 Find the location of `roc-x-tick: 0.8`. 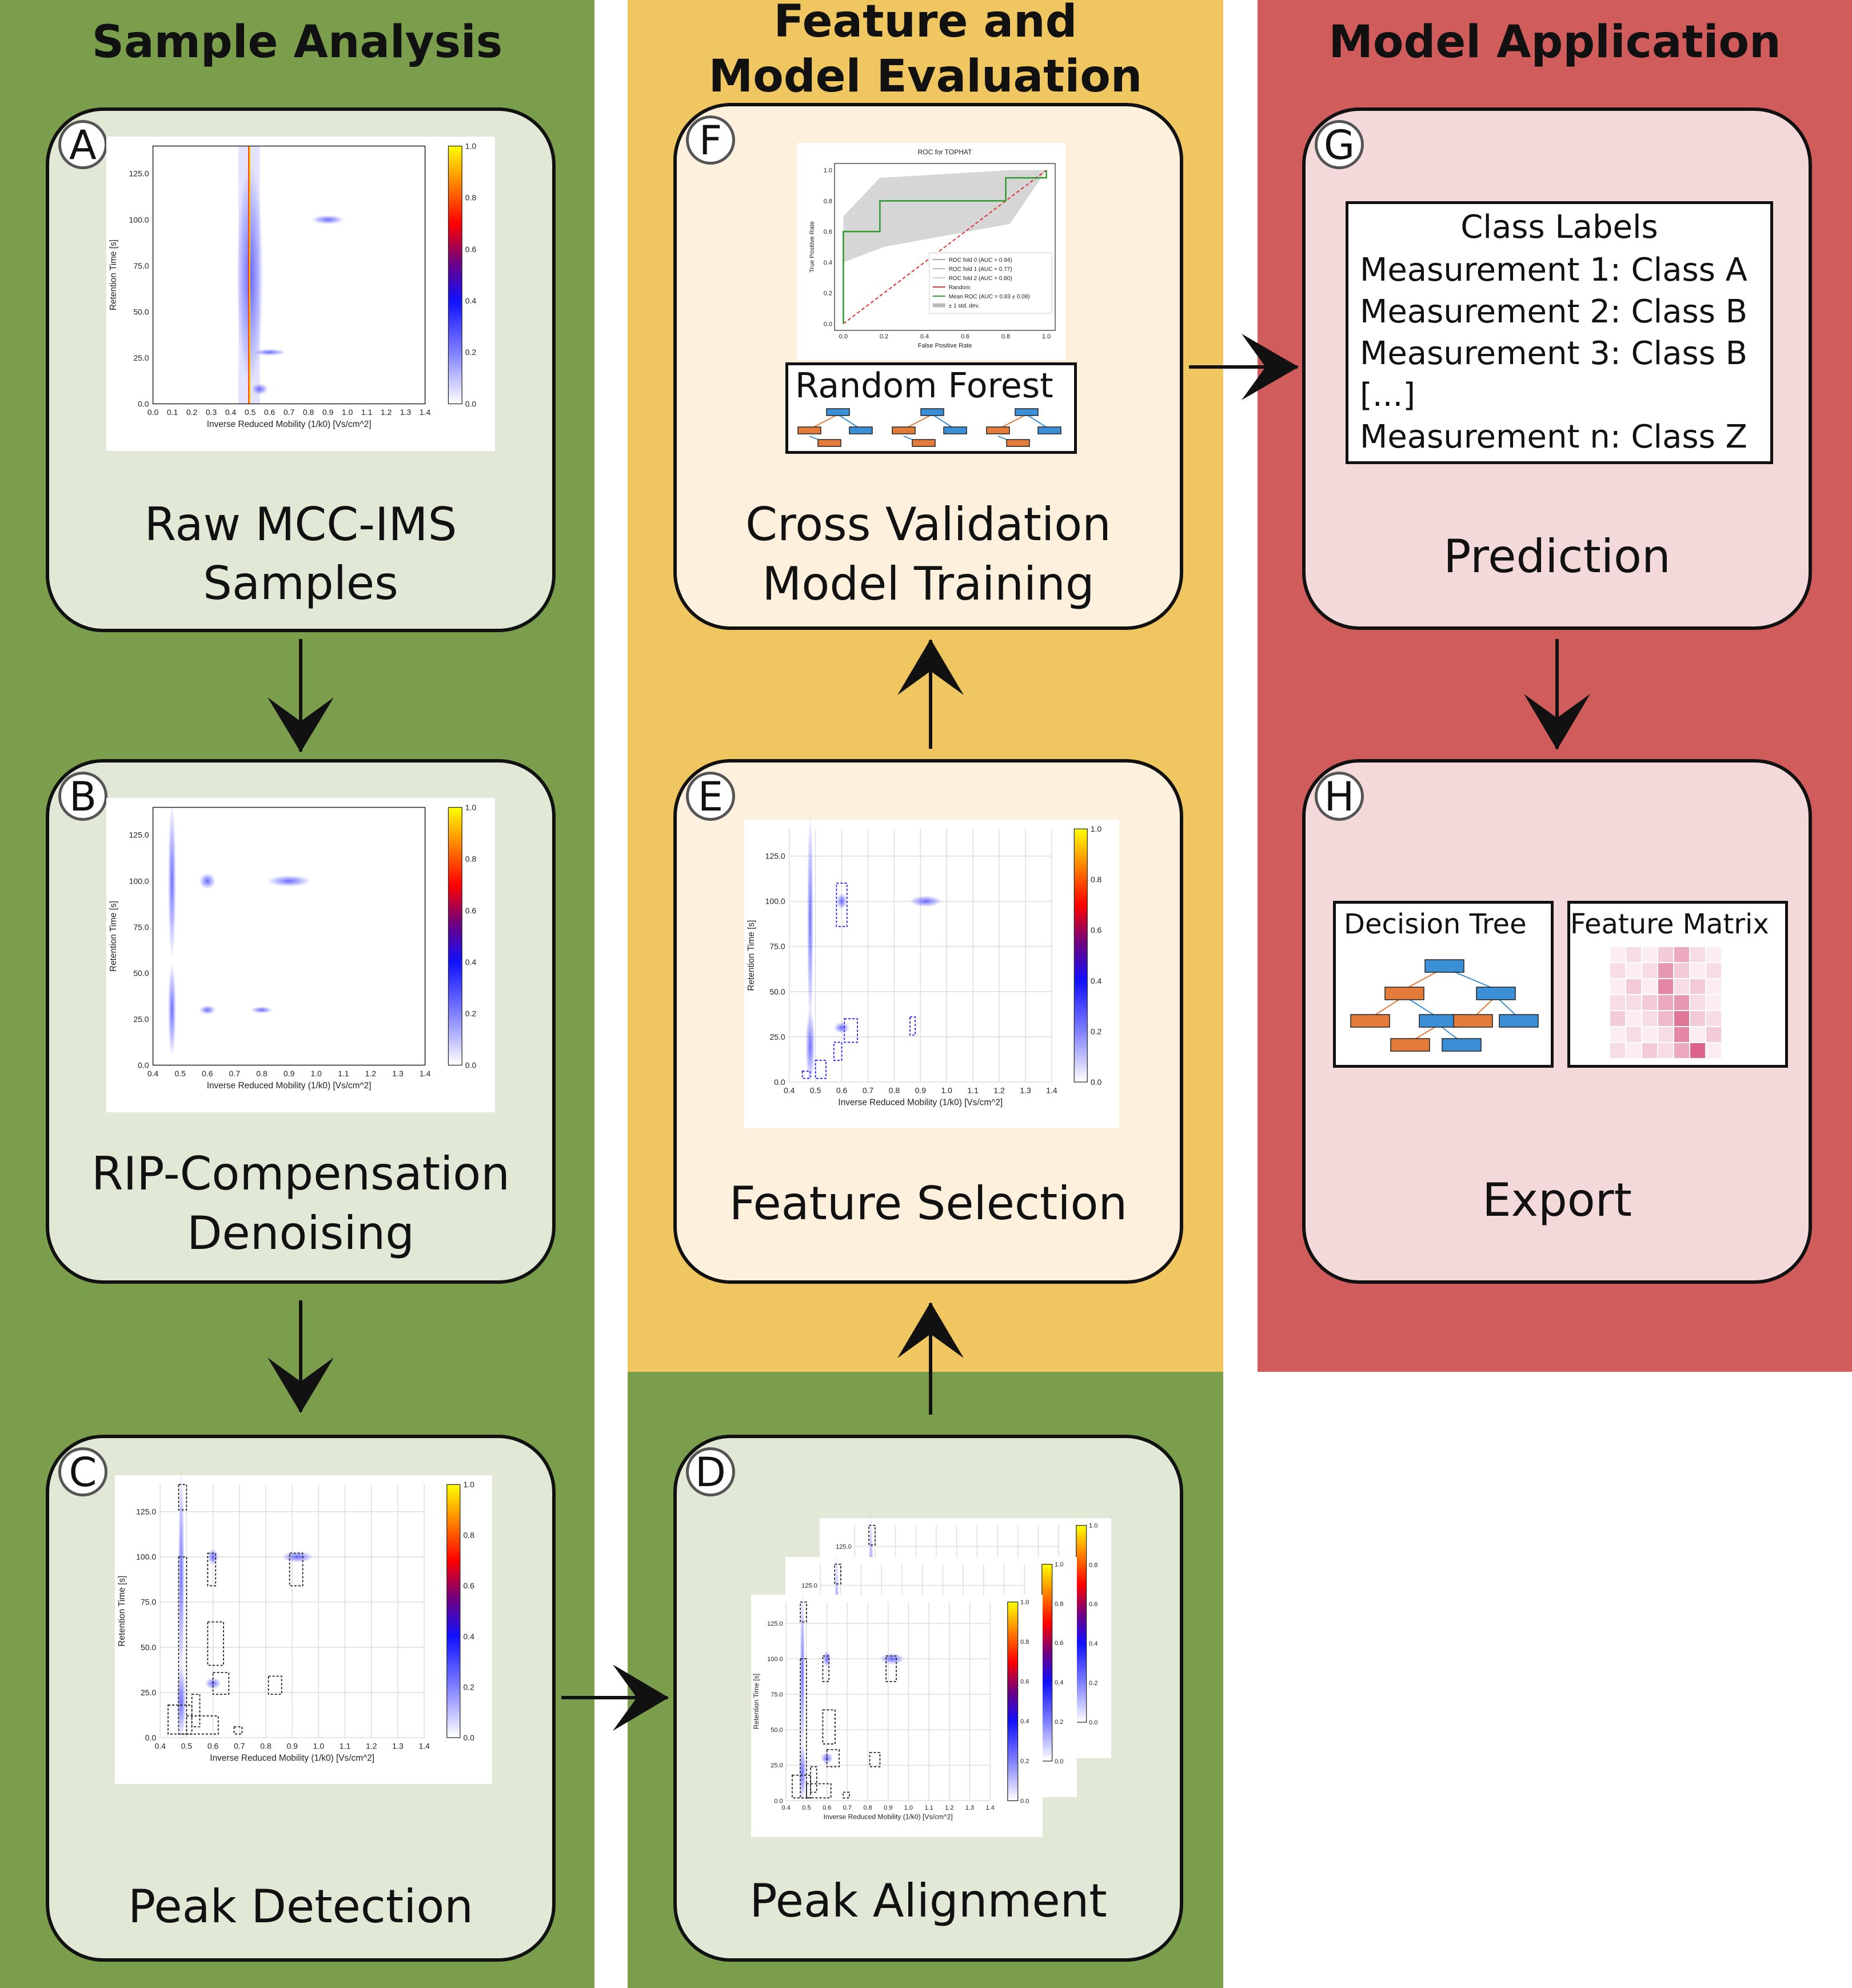

roc-x-tick: 0.8 is located at coordinates (1005, 336).